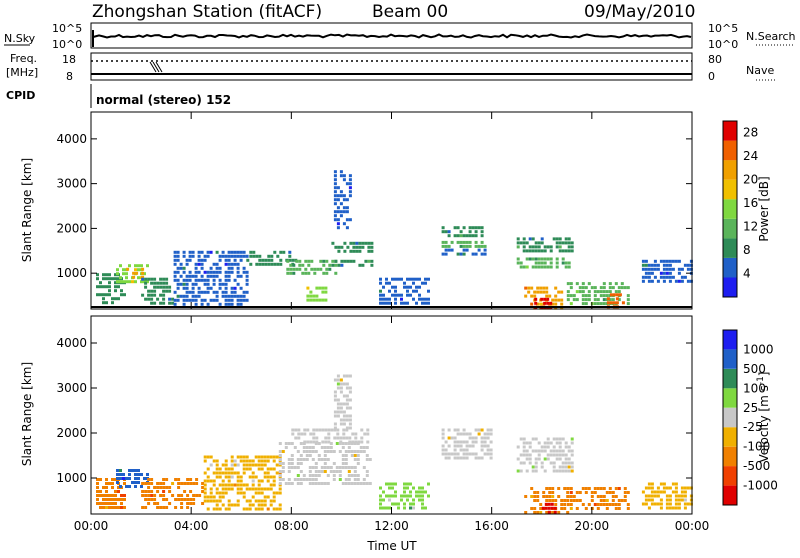 The width and height of the screenshot is (800, 558). Describe the element at coordinates (291, 526) in the screenshot. I see `x-tick-label: 08:00` at that location.